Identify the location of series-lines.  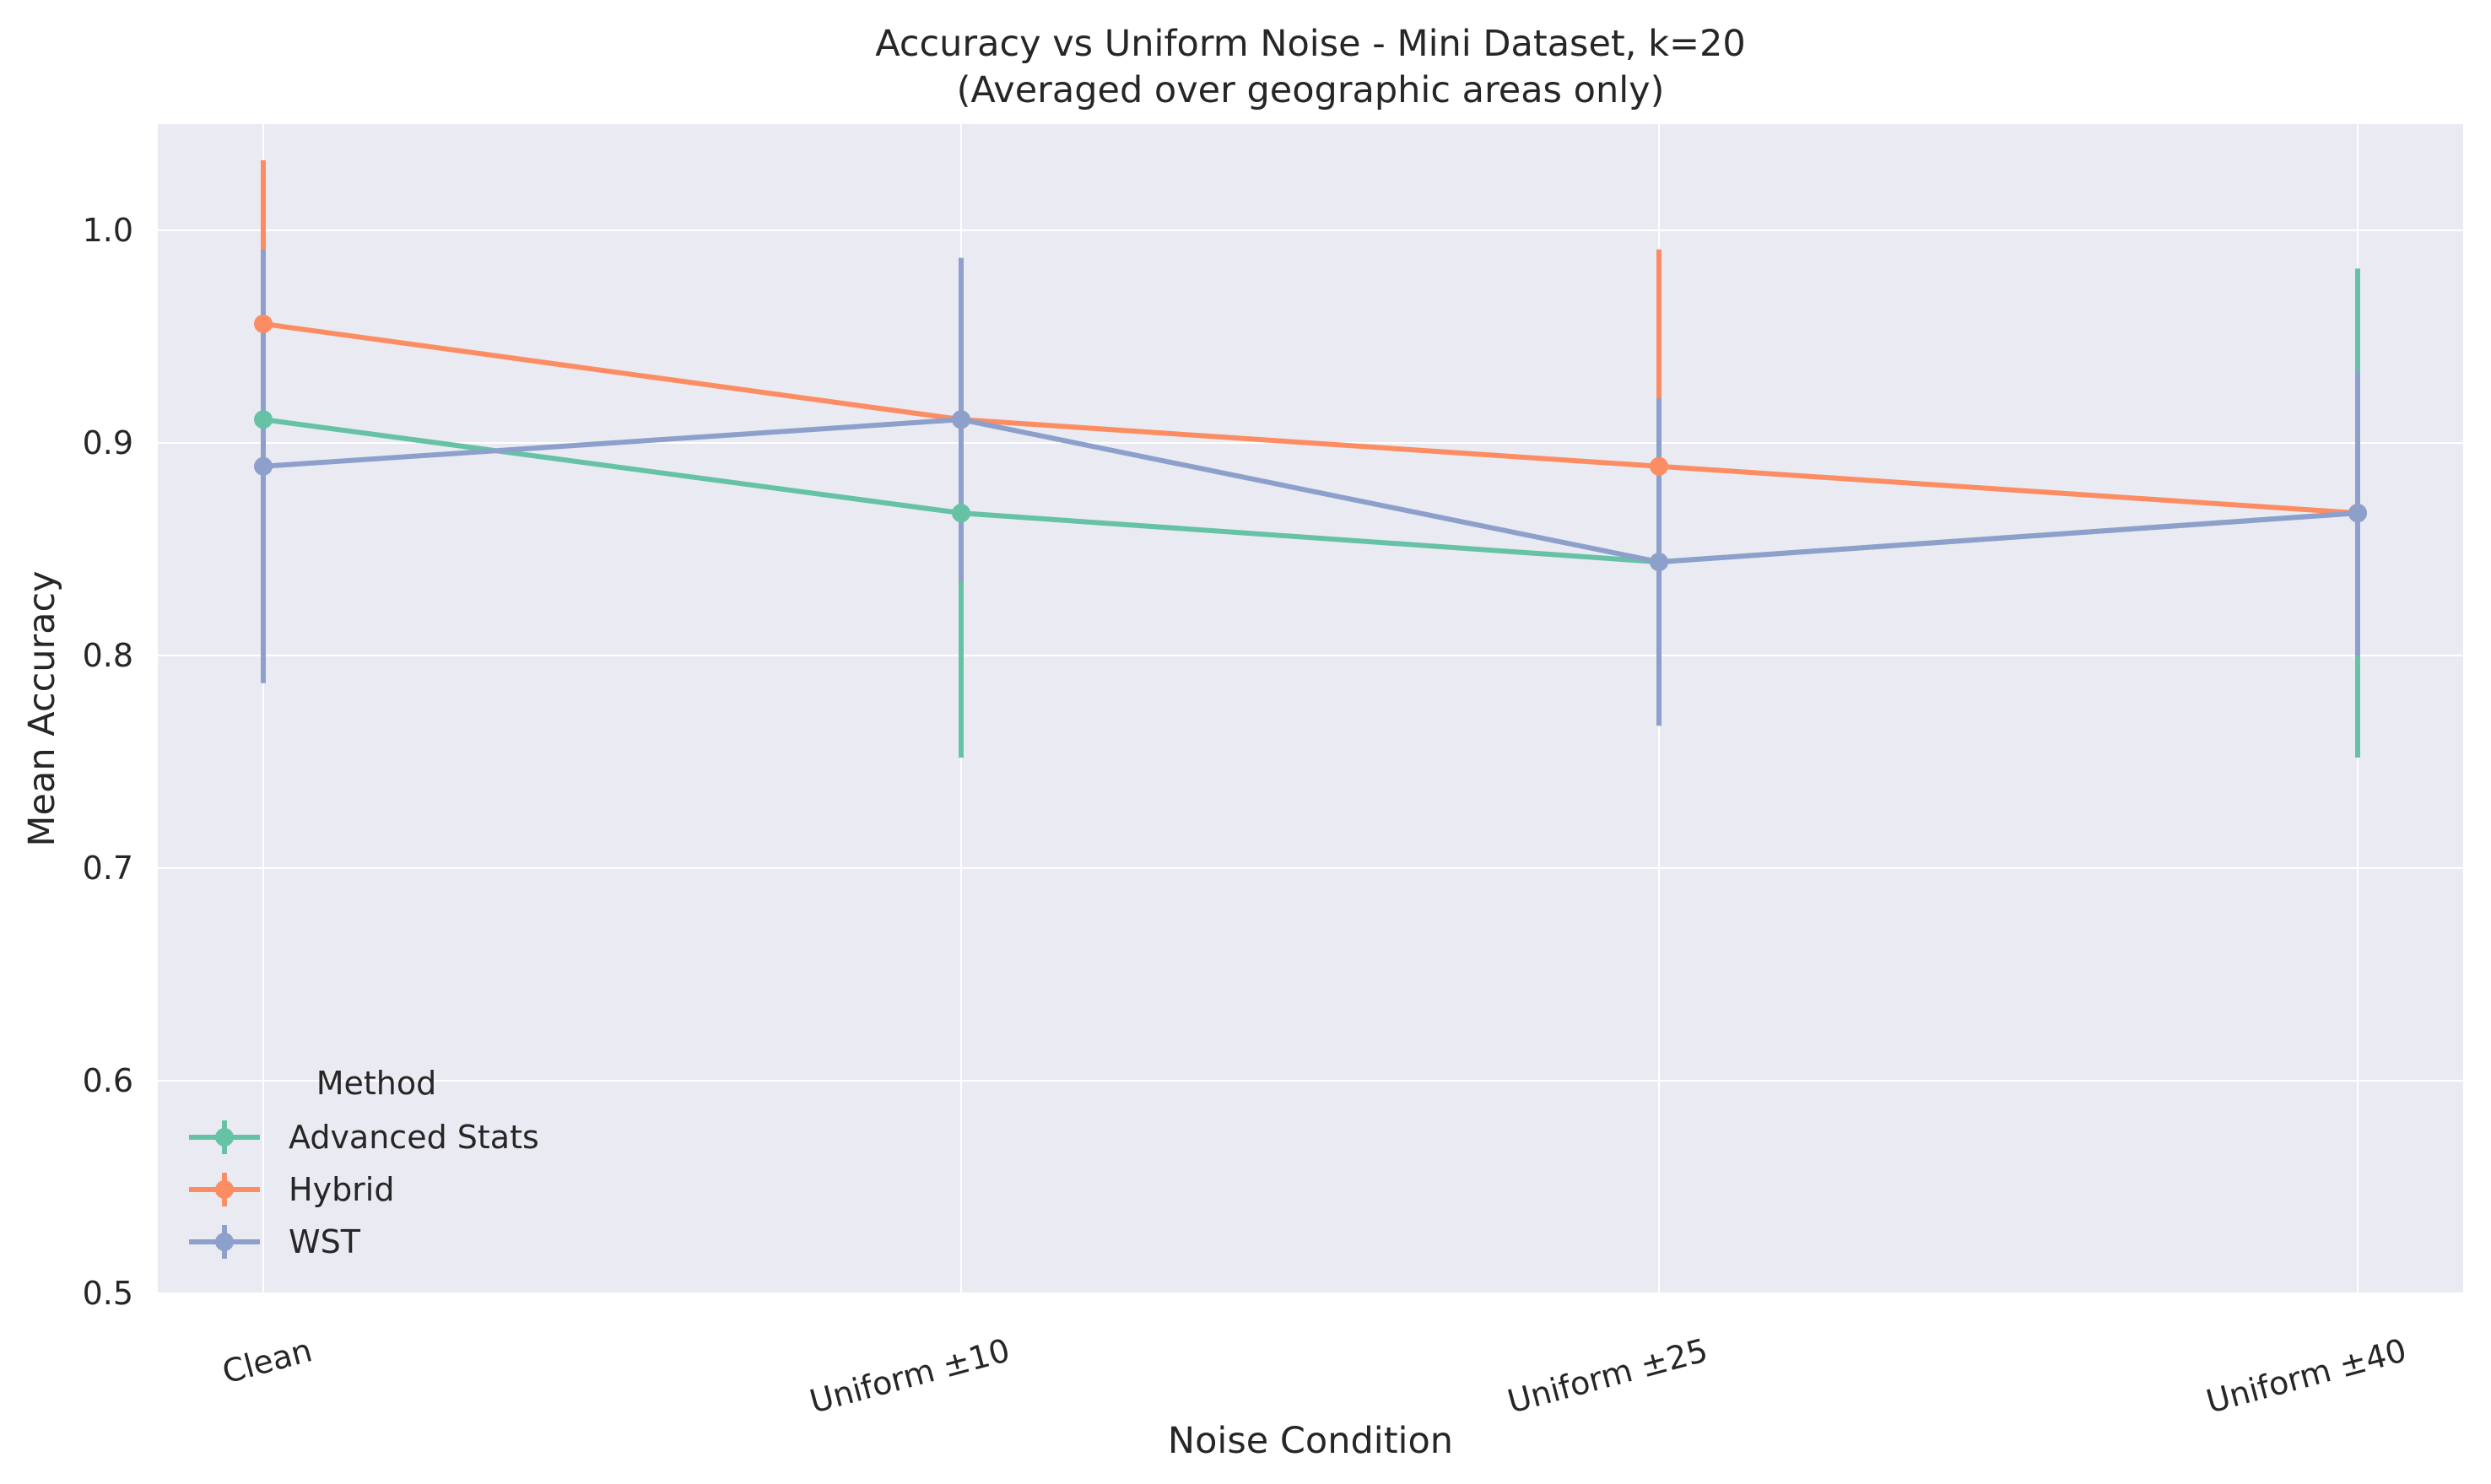
(1311, 443).